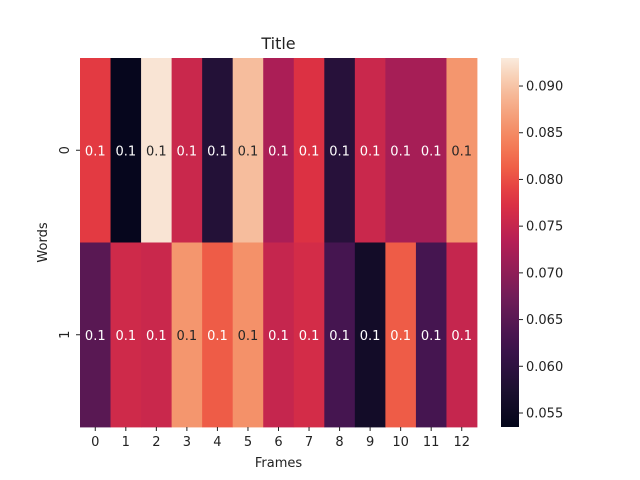 Image resolution: width=640 pixels, height=480 pixels. What do you see at coordinates (544, 180) in the screenshot?
I see `colorbar-tick-label: 0.080` at bounding box center [544, 180].